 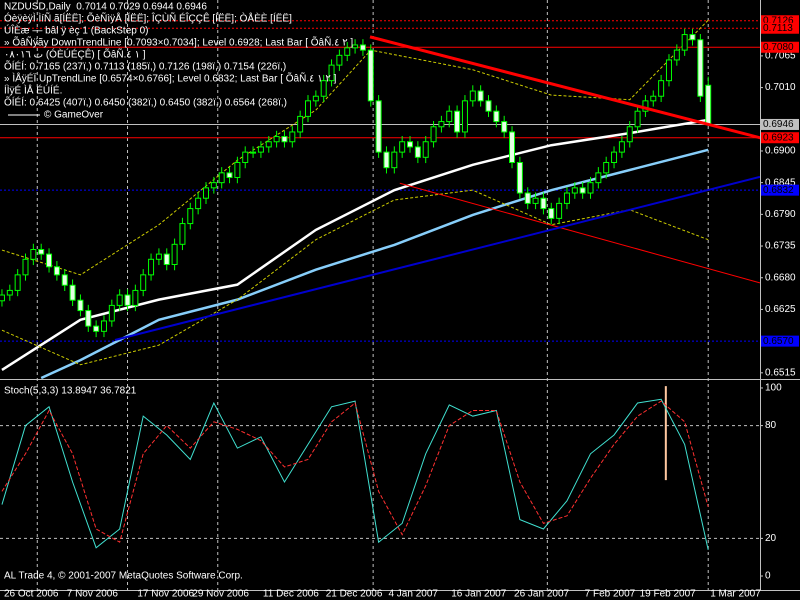 I want to click on x-tick-label: 7 Feb 2007, so click(x=610, y=594).